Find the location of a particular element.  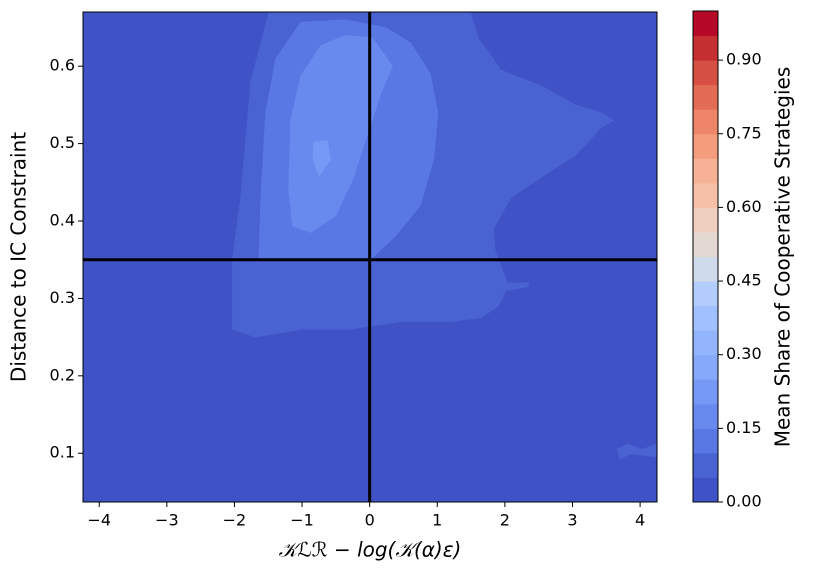

x-axis-label: 𝒦ℒℛ − log(𝒦(α)ε) is located at coordinates (370, 550).